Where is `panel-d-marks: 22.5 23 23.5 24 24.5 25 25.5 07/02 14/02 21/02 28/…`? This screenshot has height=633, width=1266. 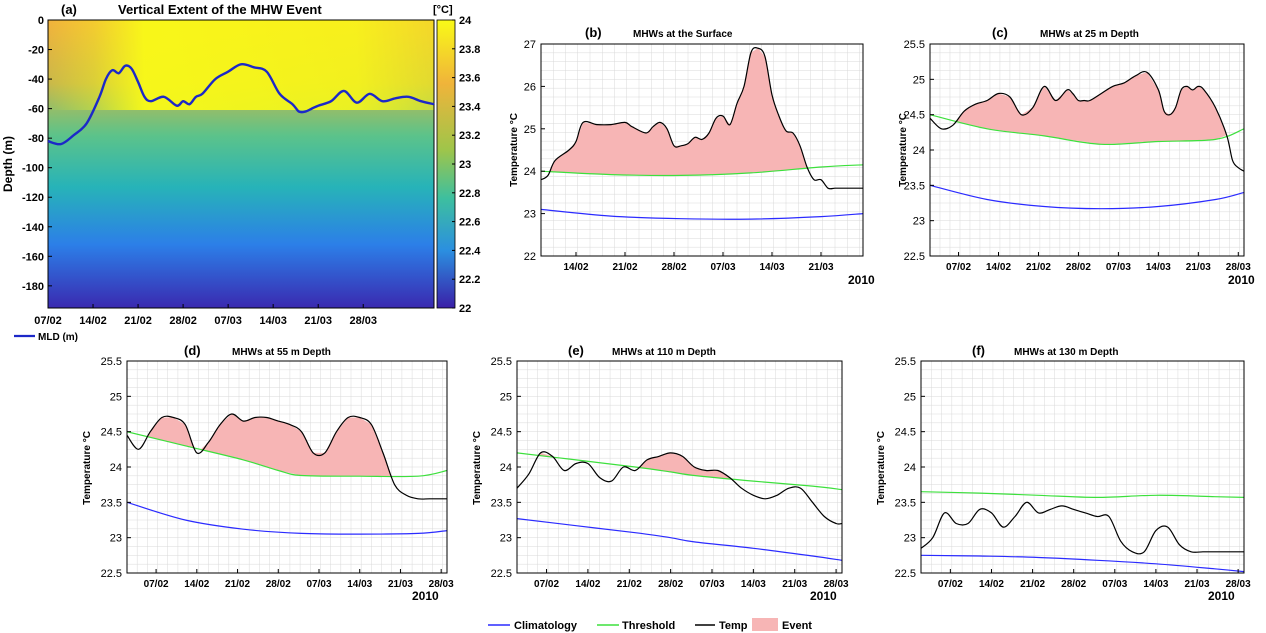 panel-d-marks: 22.5 23 23.5 24 24.5 25 25.5 07/02 14/02 21/02 28/… is located at coordinates (278, 473).